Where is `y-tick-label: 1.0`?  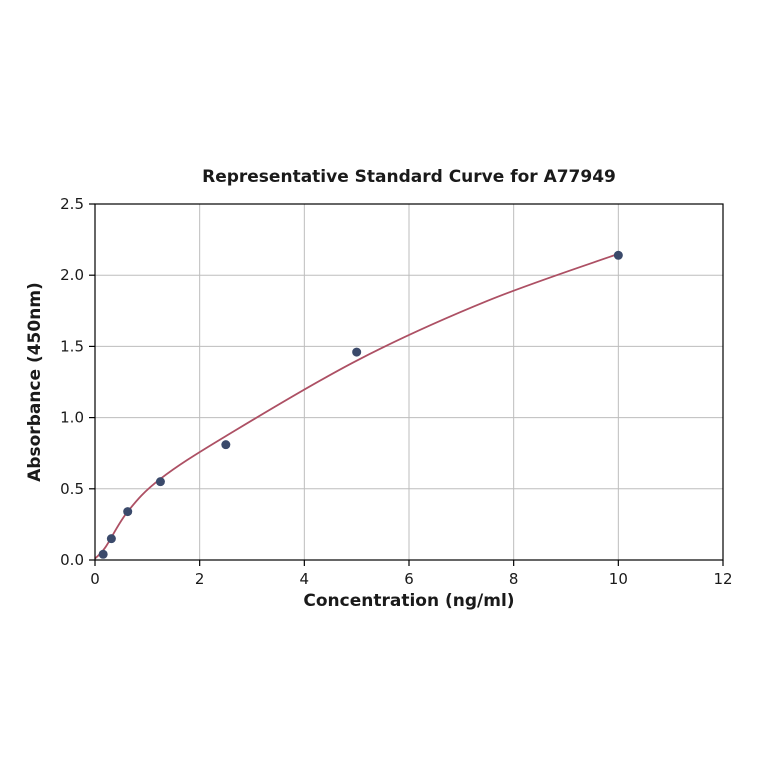 y-tick-label: 1.0 is located at coordinates (72, 418).